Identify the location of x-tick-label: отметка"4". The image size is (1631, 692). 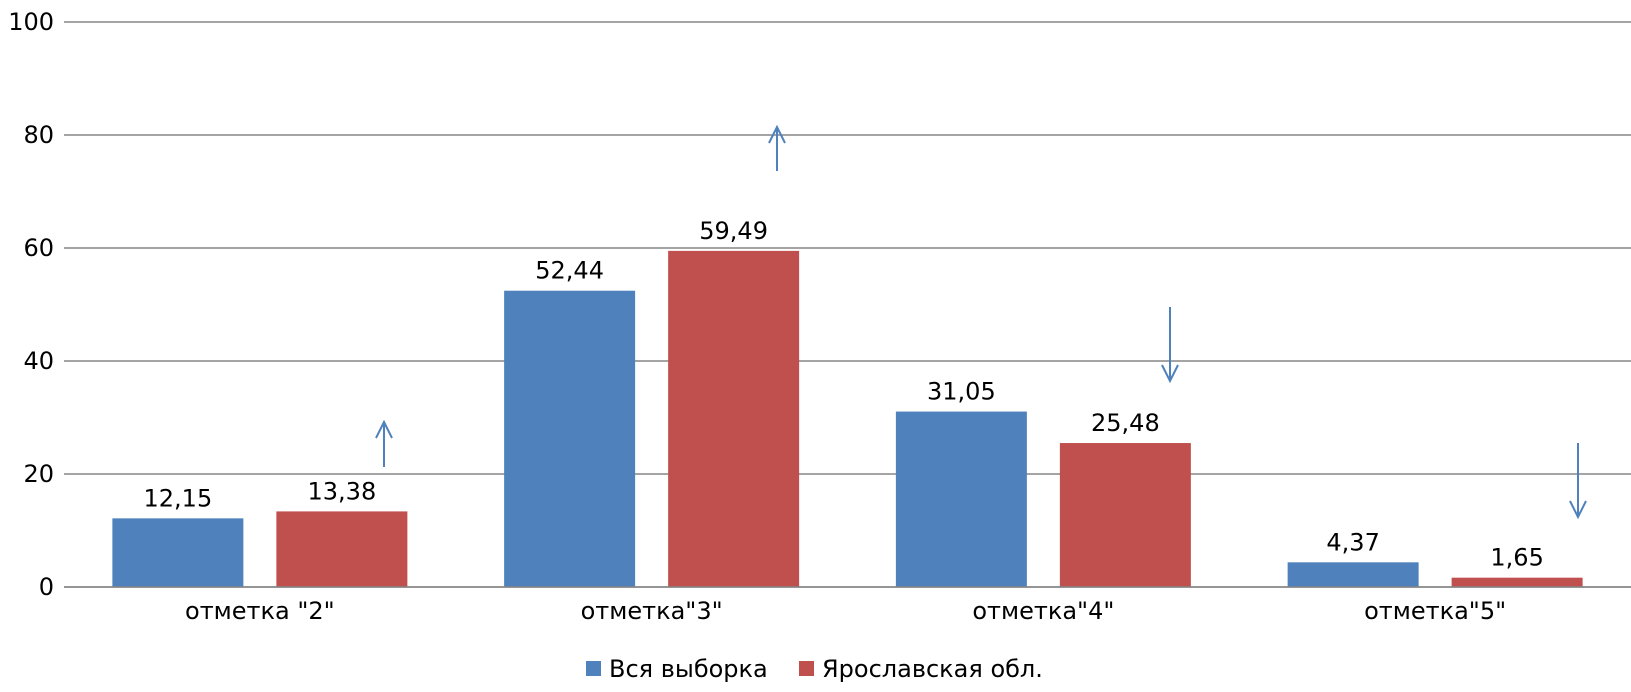
(1043, 611).